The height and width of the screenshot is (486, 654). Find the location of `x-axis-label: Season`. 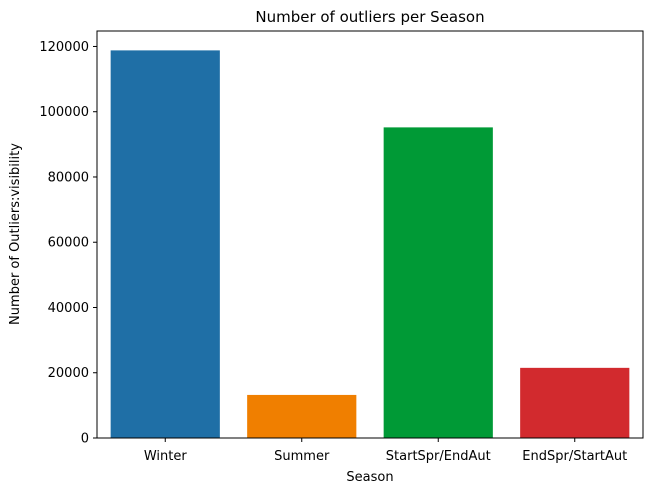

x-axis-label: Season is located at coordinates (369, 477).